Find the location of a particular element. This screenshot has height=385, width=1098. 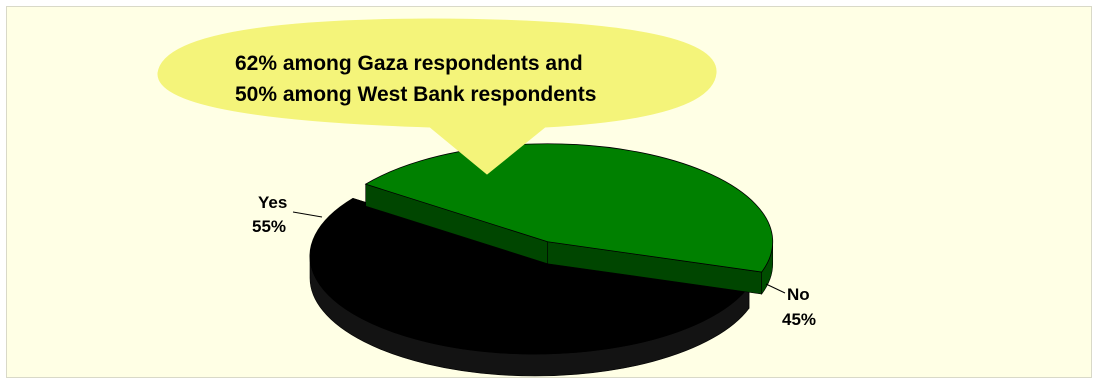

callout-line-2: 50% among West Bank respondents is located at coordinates (415, 94).